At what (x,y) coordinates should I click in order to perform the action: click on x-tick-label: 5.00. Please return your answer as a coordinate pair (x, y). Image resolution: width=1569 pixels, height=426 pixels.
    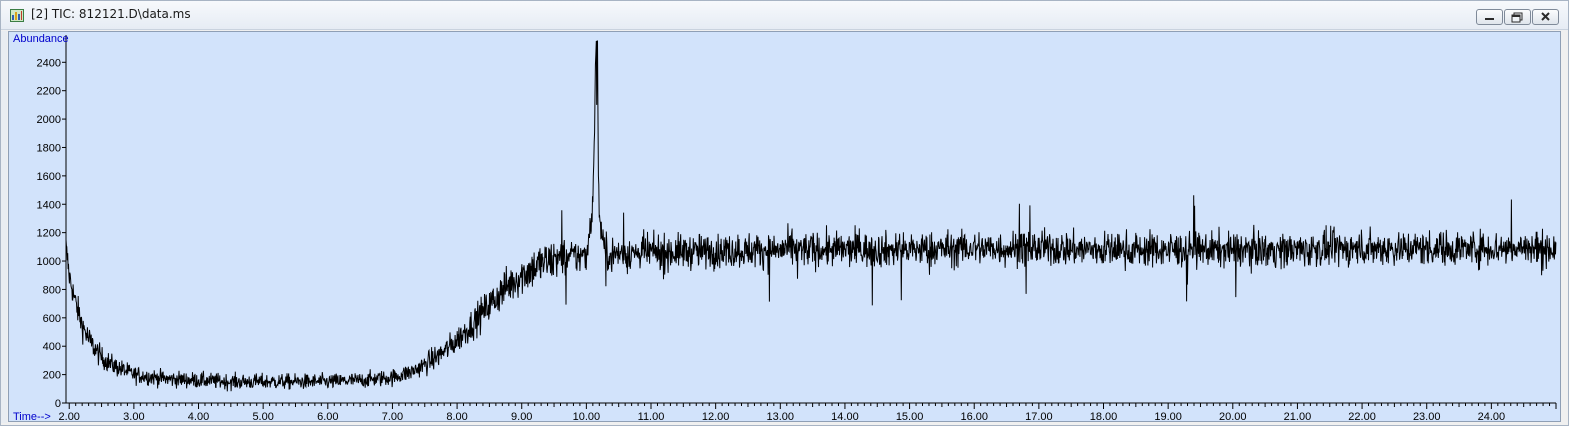
    Looking at the image, I should click on (262, 416).